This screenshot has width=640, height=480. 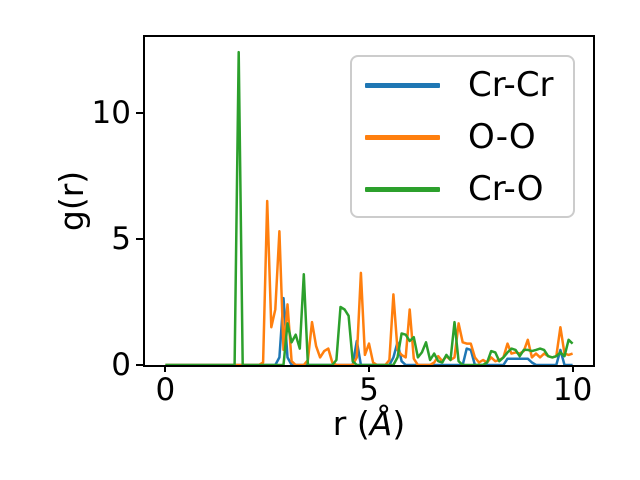 I want to click on legend-label-o-o: O-O, so click(x=502, y=137).